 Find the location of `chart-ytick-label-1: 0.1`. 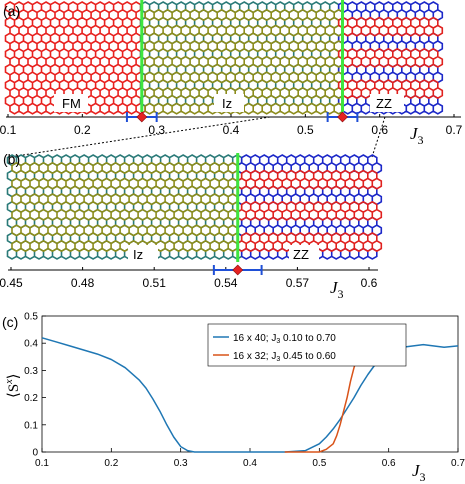

chart-ytick-label-1: 0.1 is located at coordinates (31, 425).